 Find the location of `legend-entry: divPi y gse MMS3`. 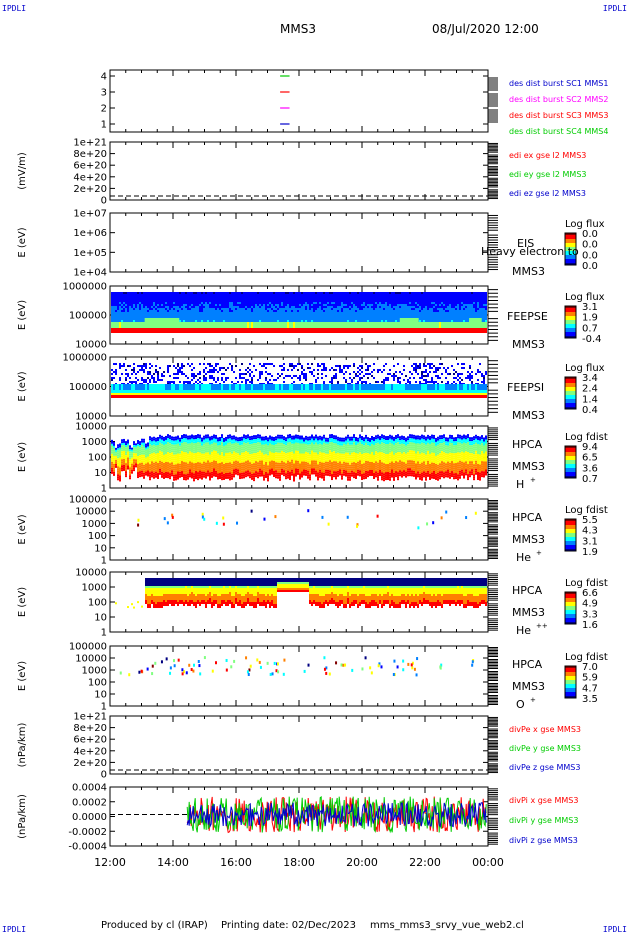

legend-entry: divPi y gse MMS3 is located at coordinates (543, 820).